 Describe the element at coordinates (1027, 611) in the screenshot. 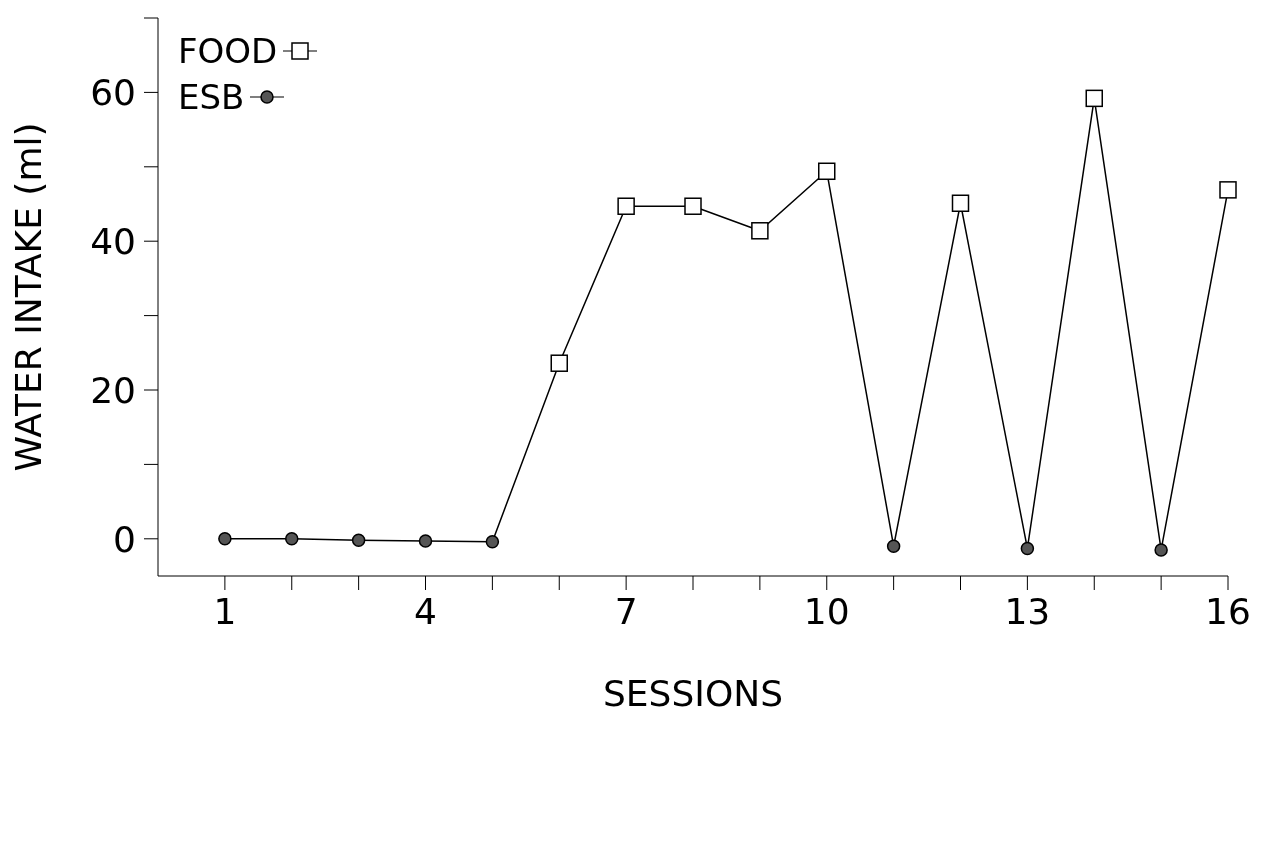

I see `x-tick-label: 13` at that location.